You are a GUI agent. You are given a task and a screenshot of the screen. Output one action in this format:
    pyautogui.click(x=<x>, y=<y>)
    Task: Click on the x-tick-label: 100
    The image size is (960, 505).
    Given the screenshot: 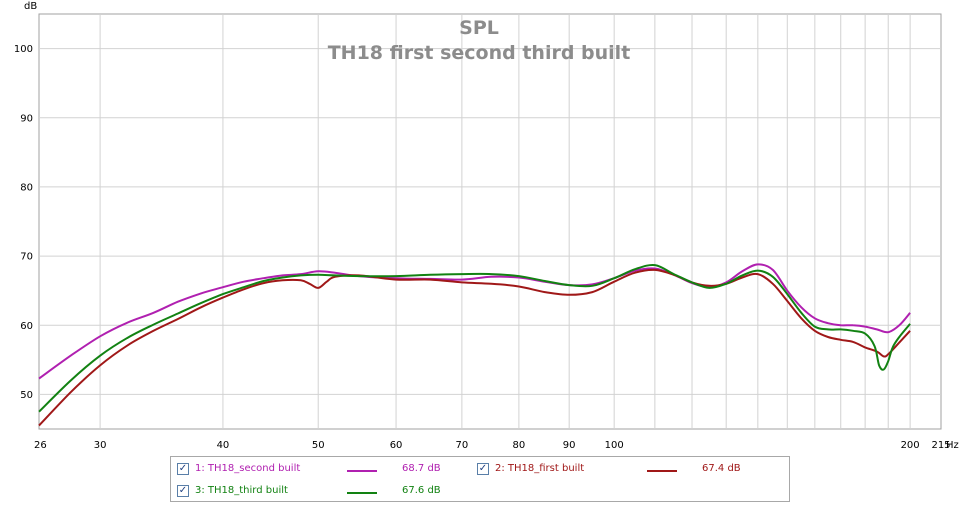 What is the action you would take?
    pyautogui.click(x=614, y=445)
    